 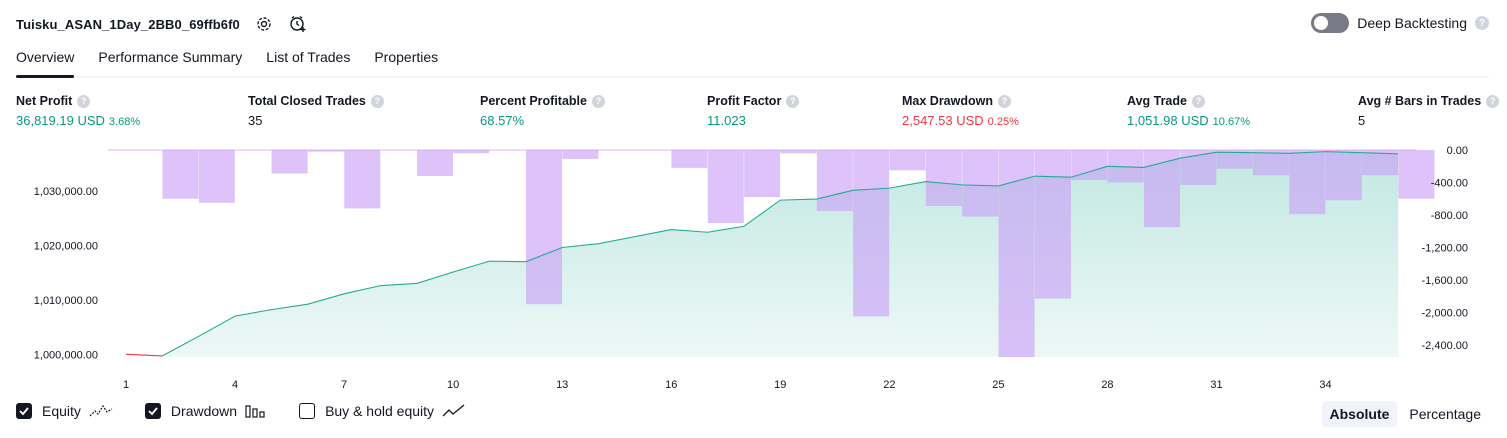 What do you see at coordinates (66, 246) in the screenshot?
I see `left-axis-tick: 1,020,000.00` at bounding box center [66, 246].